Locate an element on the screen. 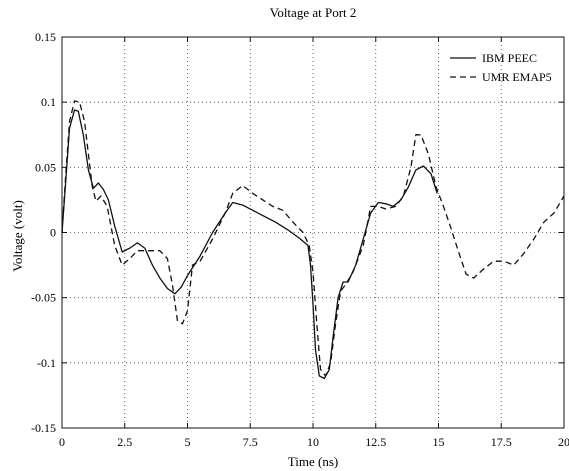 The width and height of the screenshot is (569, 471). x-axis-label: Time (ns) is located at coordinates (313, 461).